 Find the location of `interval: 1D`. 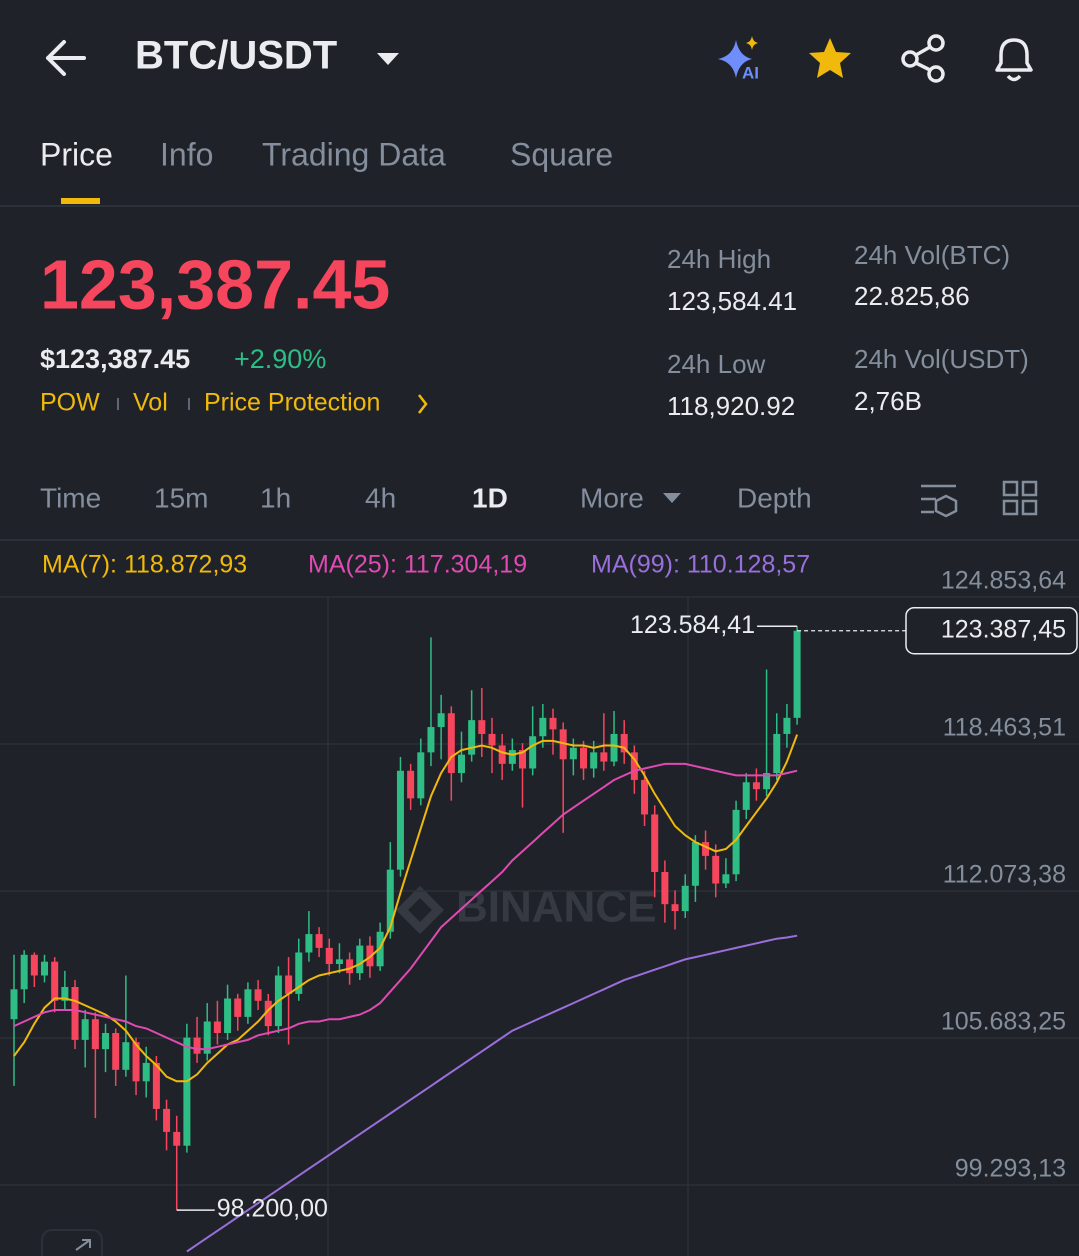

interval: 1D is located at coordinates (490, 497).